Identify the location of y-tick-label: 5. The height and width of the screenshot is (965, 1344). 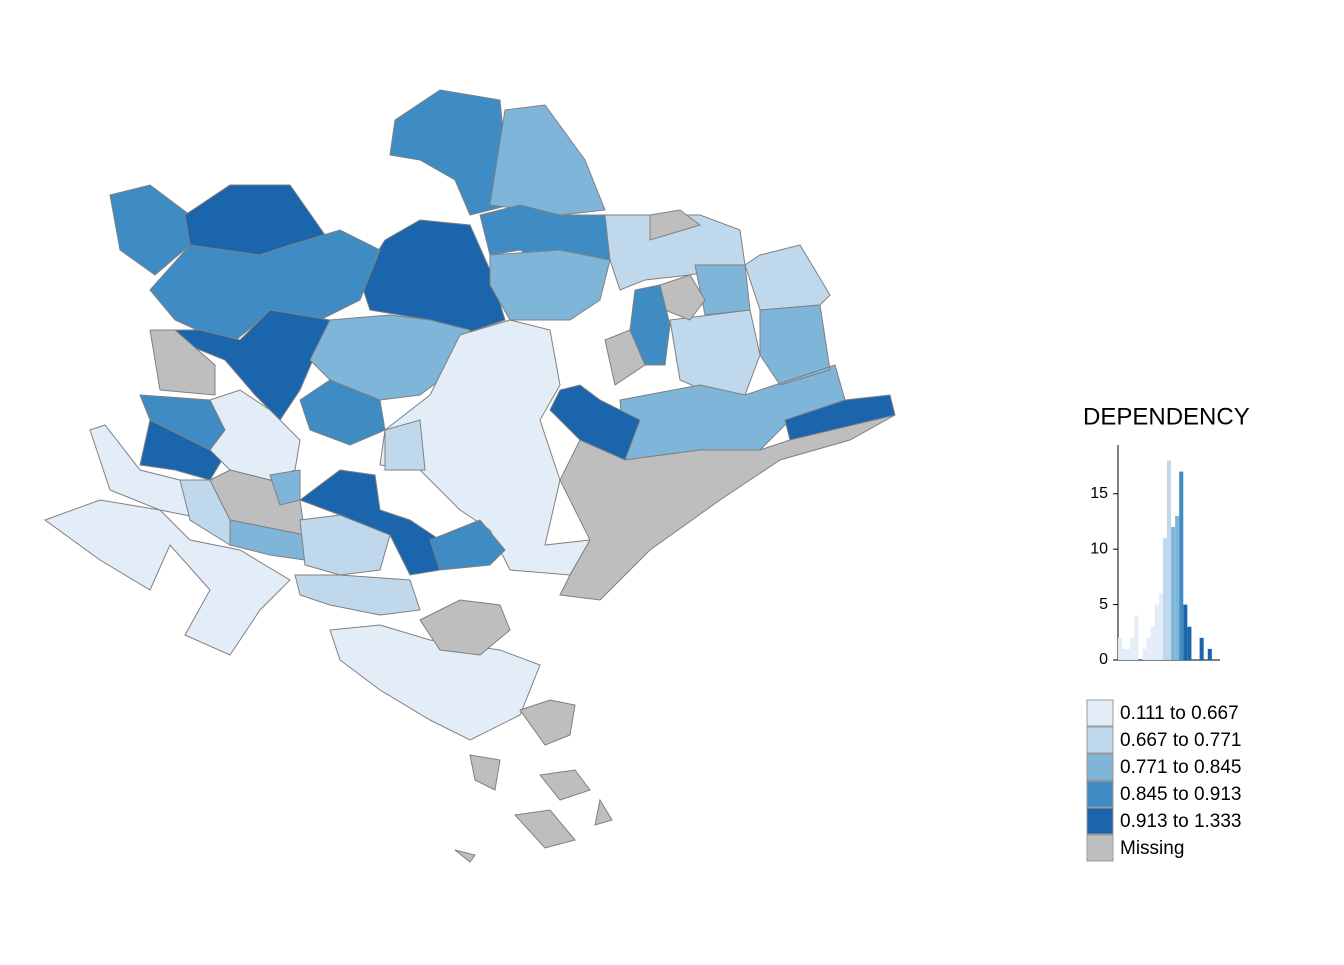
(1103, 604).